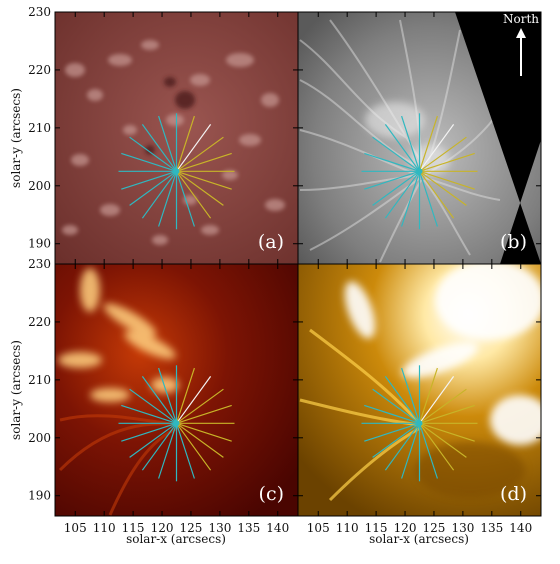  Describe the element at coordinates (419, 539) in the screenshot. I see `x-axis-title-right: solar-x (arcsecs)` at that location.